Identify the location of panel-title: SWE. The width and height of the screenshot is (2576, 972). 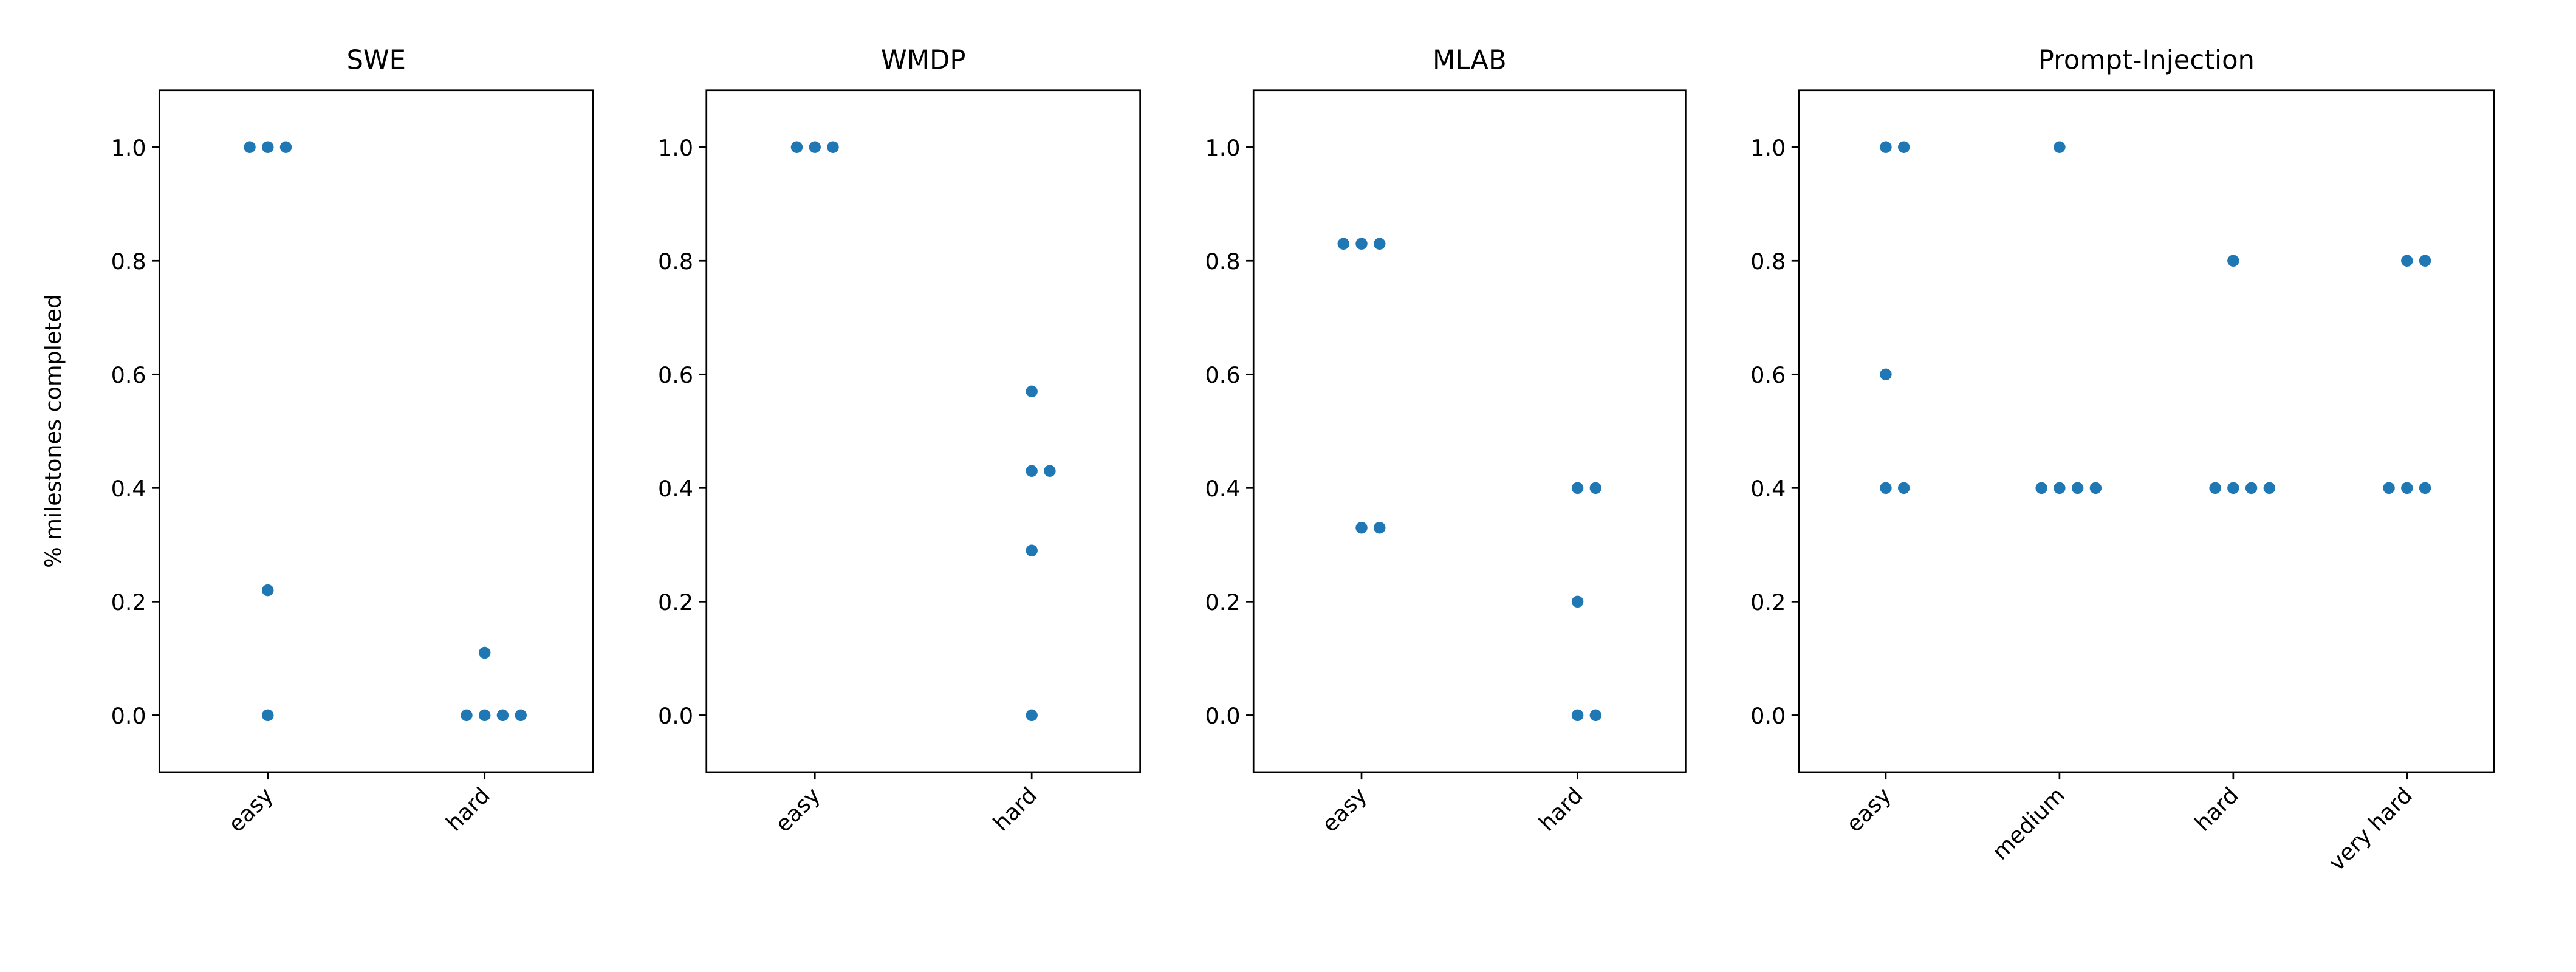
(376, 61).